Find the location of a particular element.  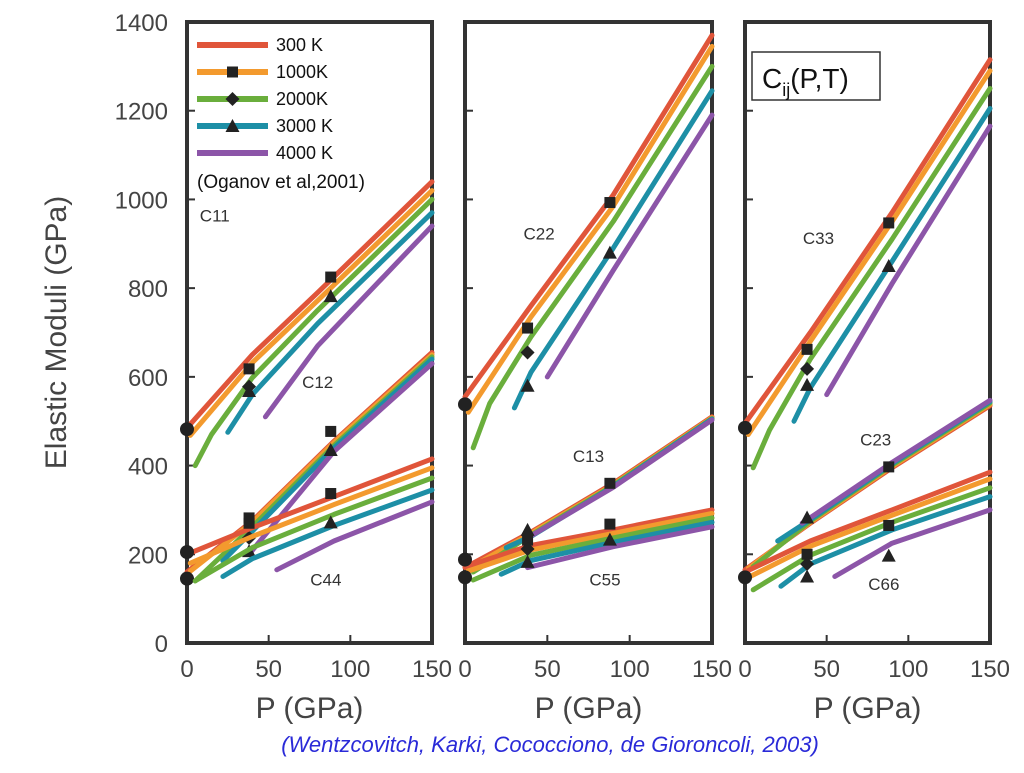

legend-label: 300 K is located at coordinates (299, 45).